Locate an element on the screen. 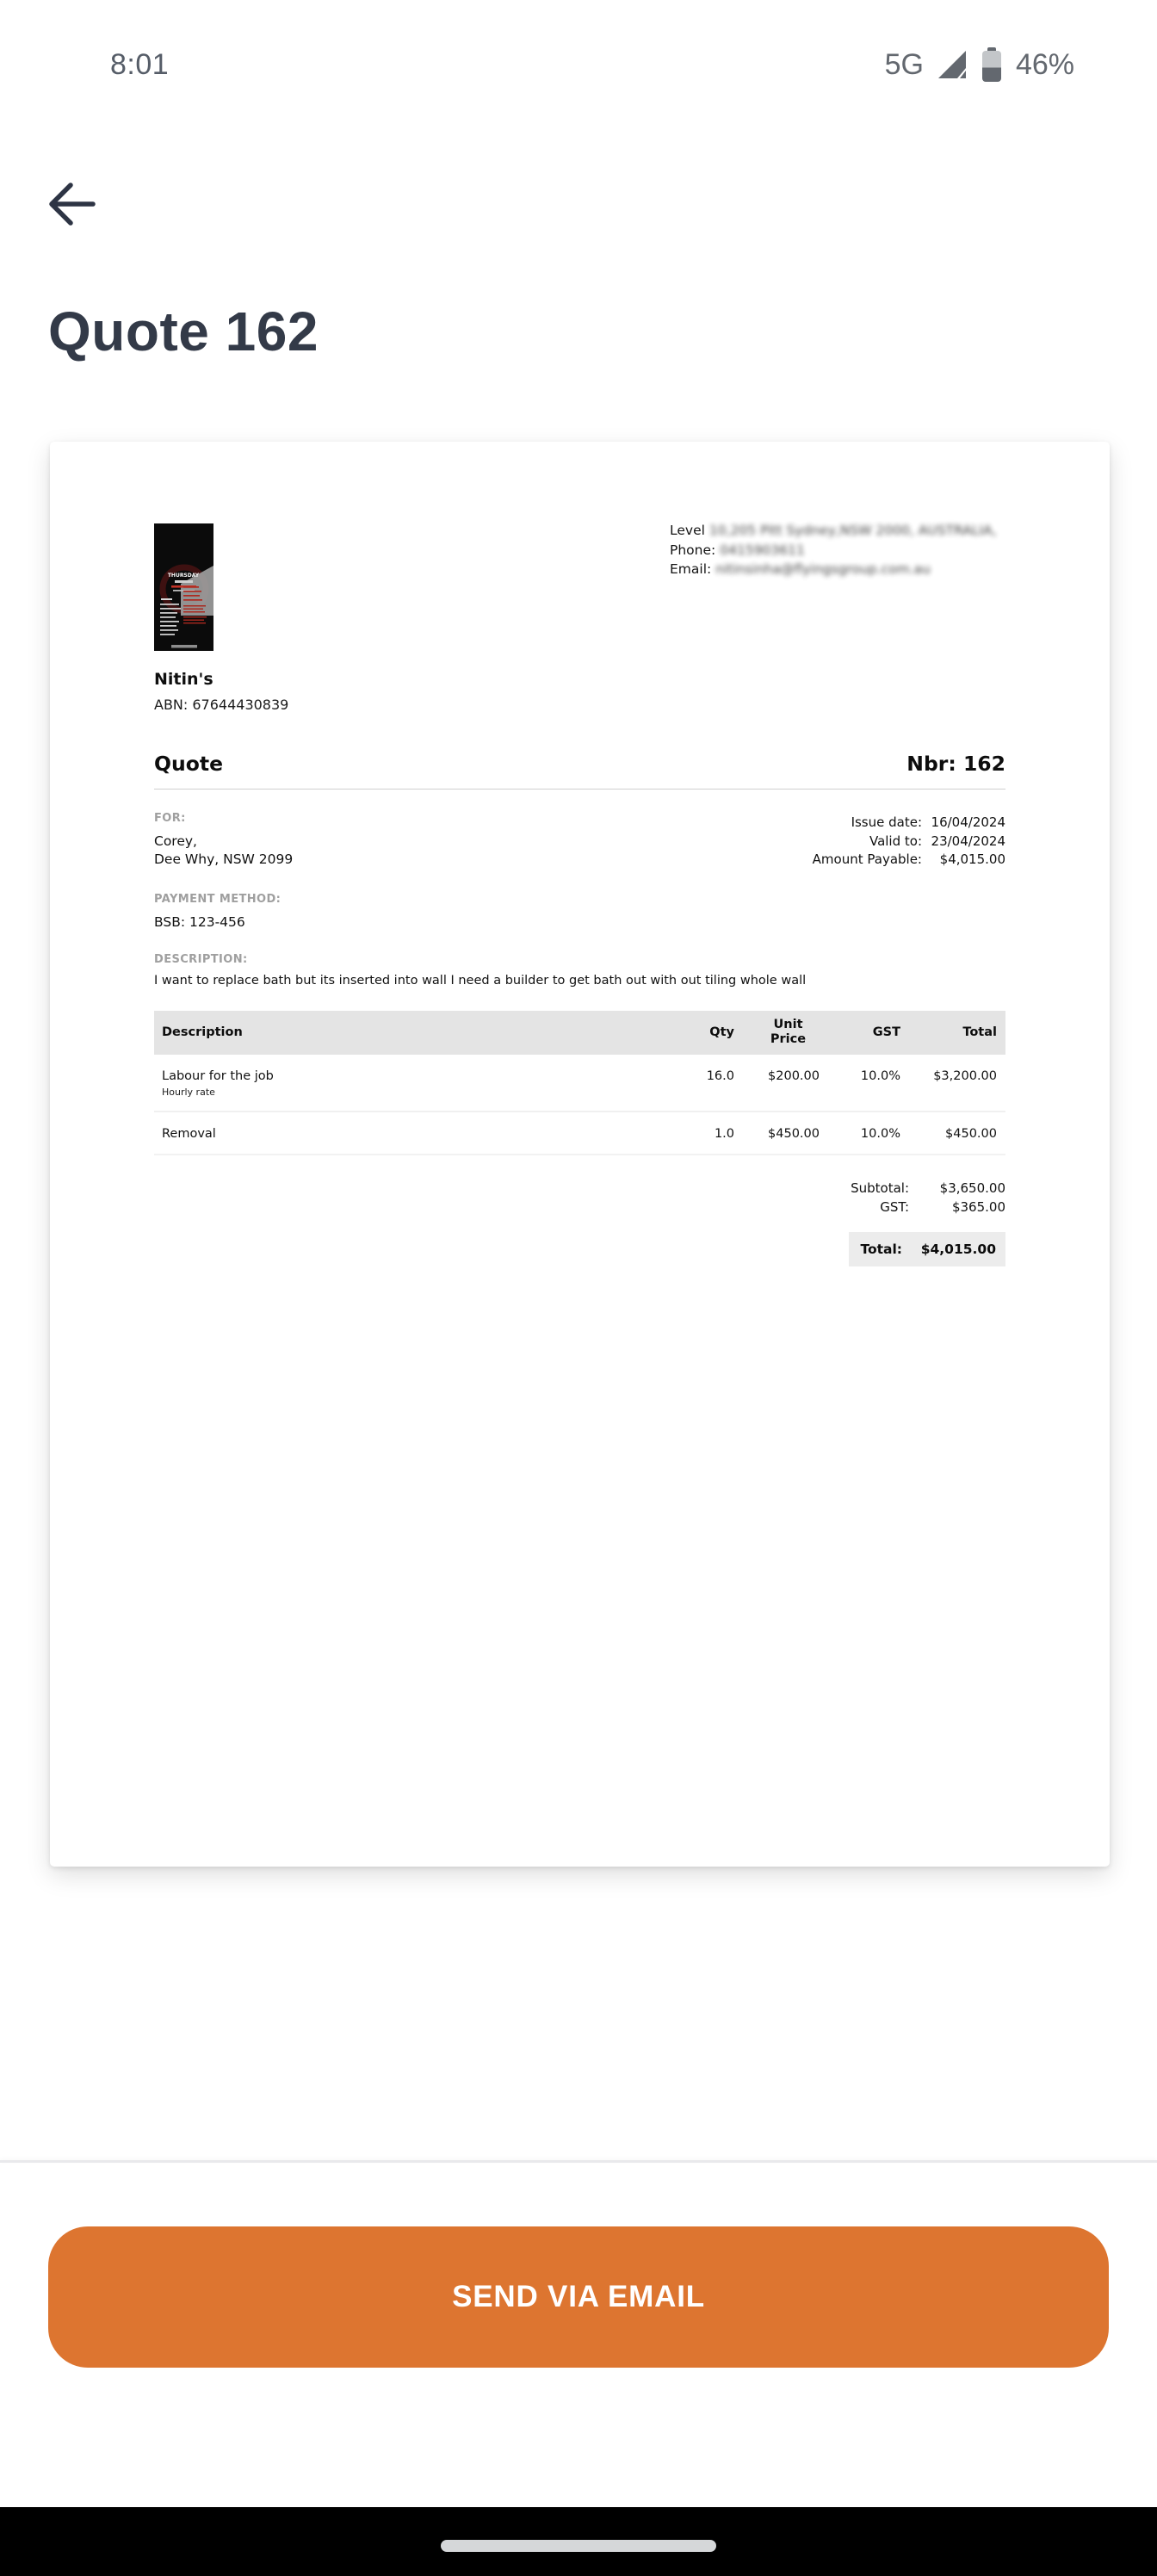 The image size is (1157, 2576). payment-method-value: BSB: 123-456 is located at coordinates (199, 922).